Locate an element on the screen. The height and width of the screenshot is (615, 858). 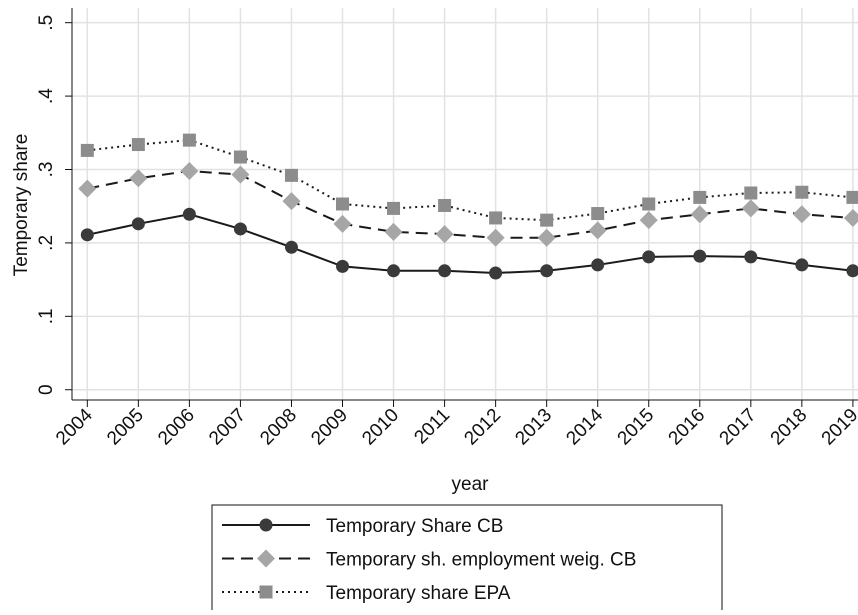
y-axis-title: Temporary share is located at coordinates (21, 205).